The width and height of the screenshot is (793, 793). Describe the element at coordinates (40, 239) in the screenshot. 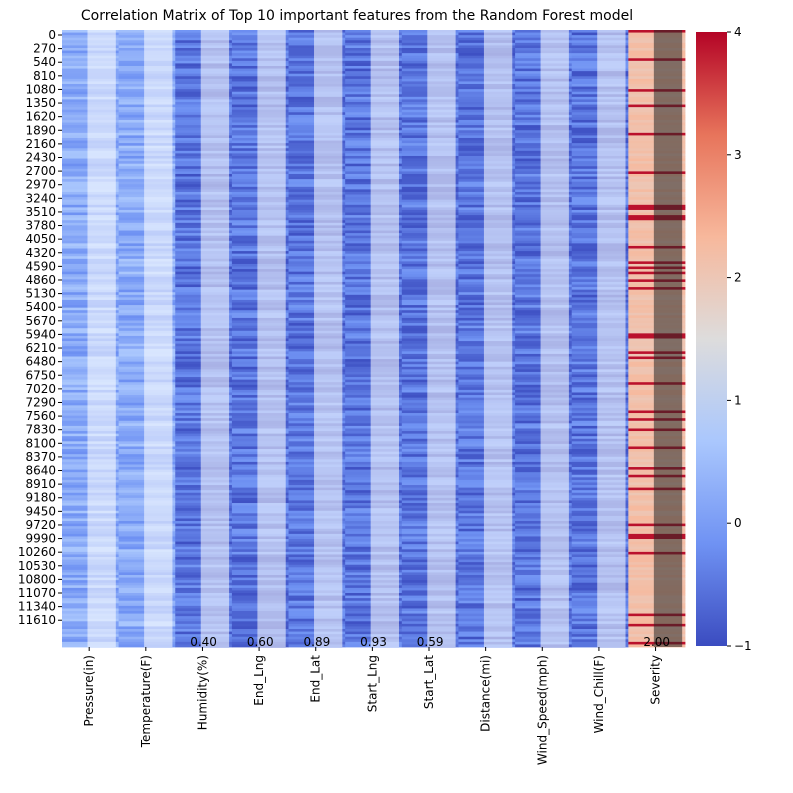

I see `y-tick-label: 4050` at that location.